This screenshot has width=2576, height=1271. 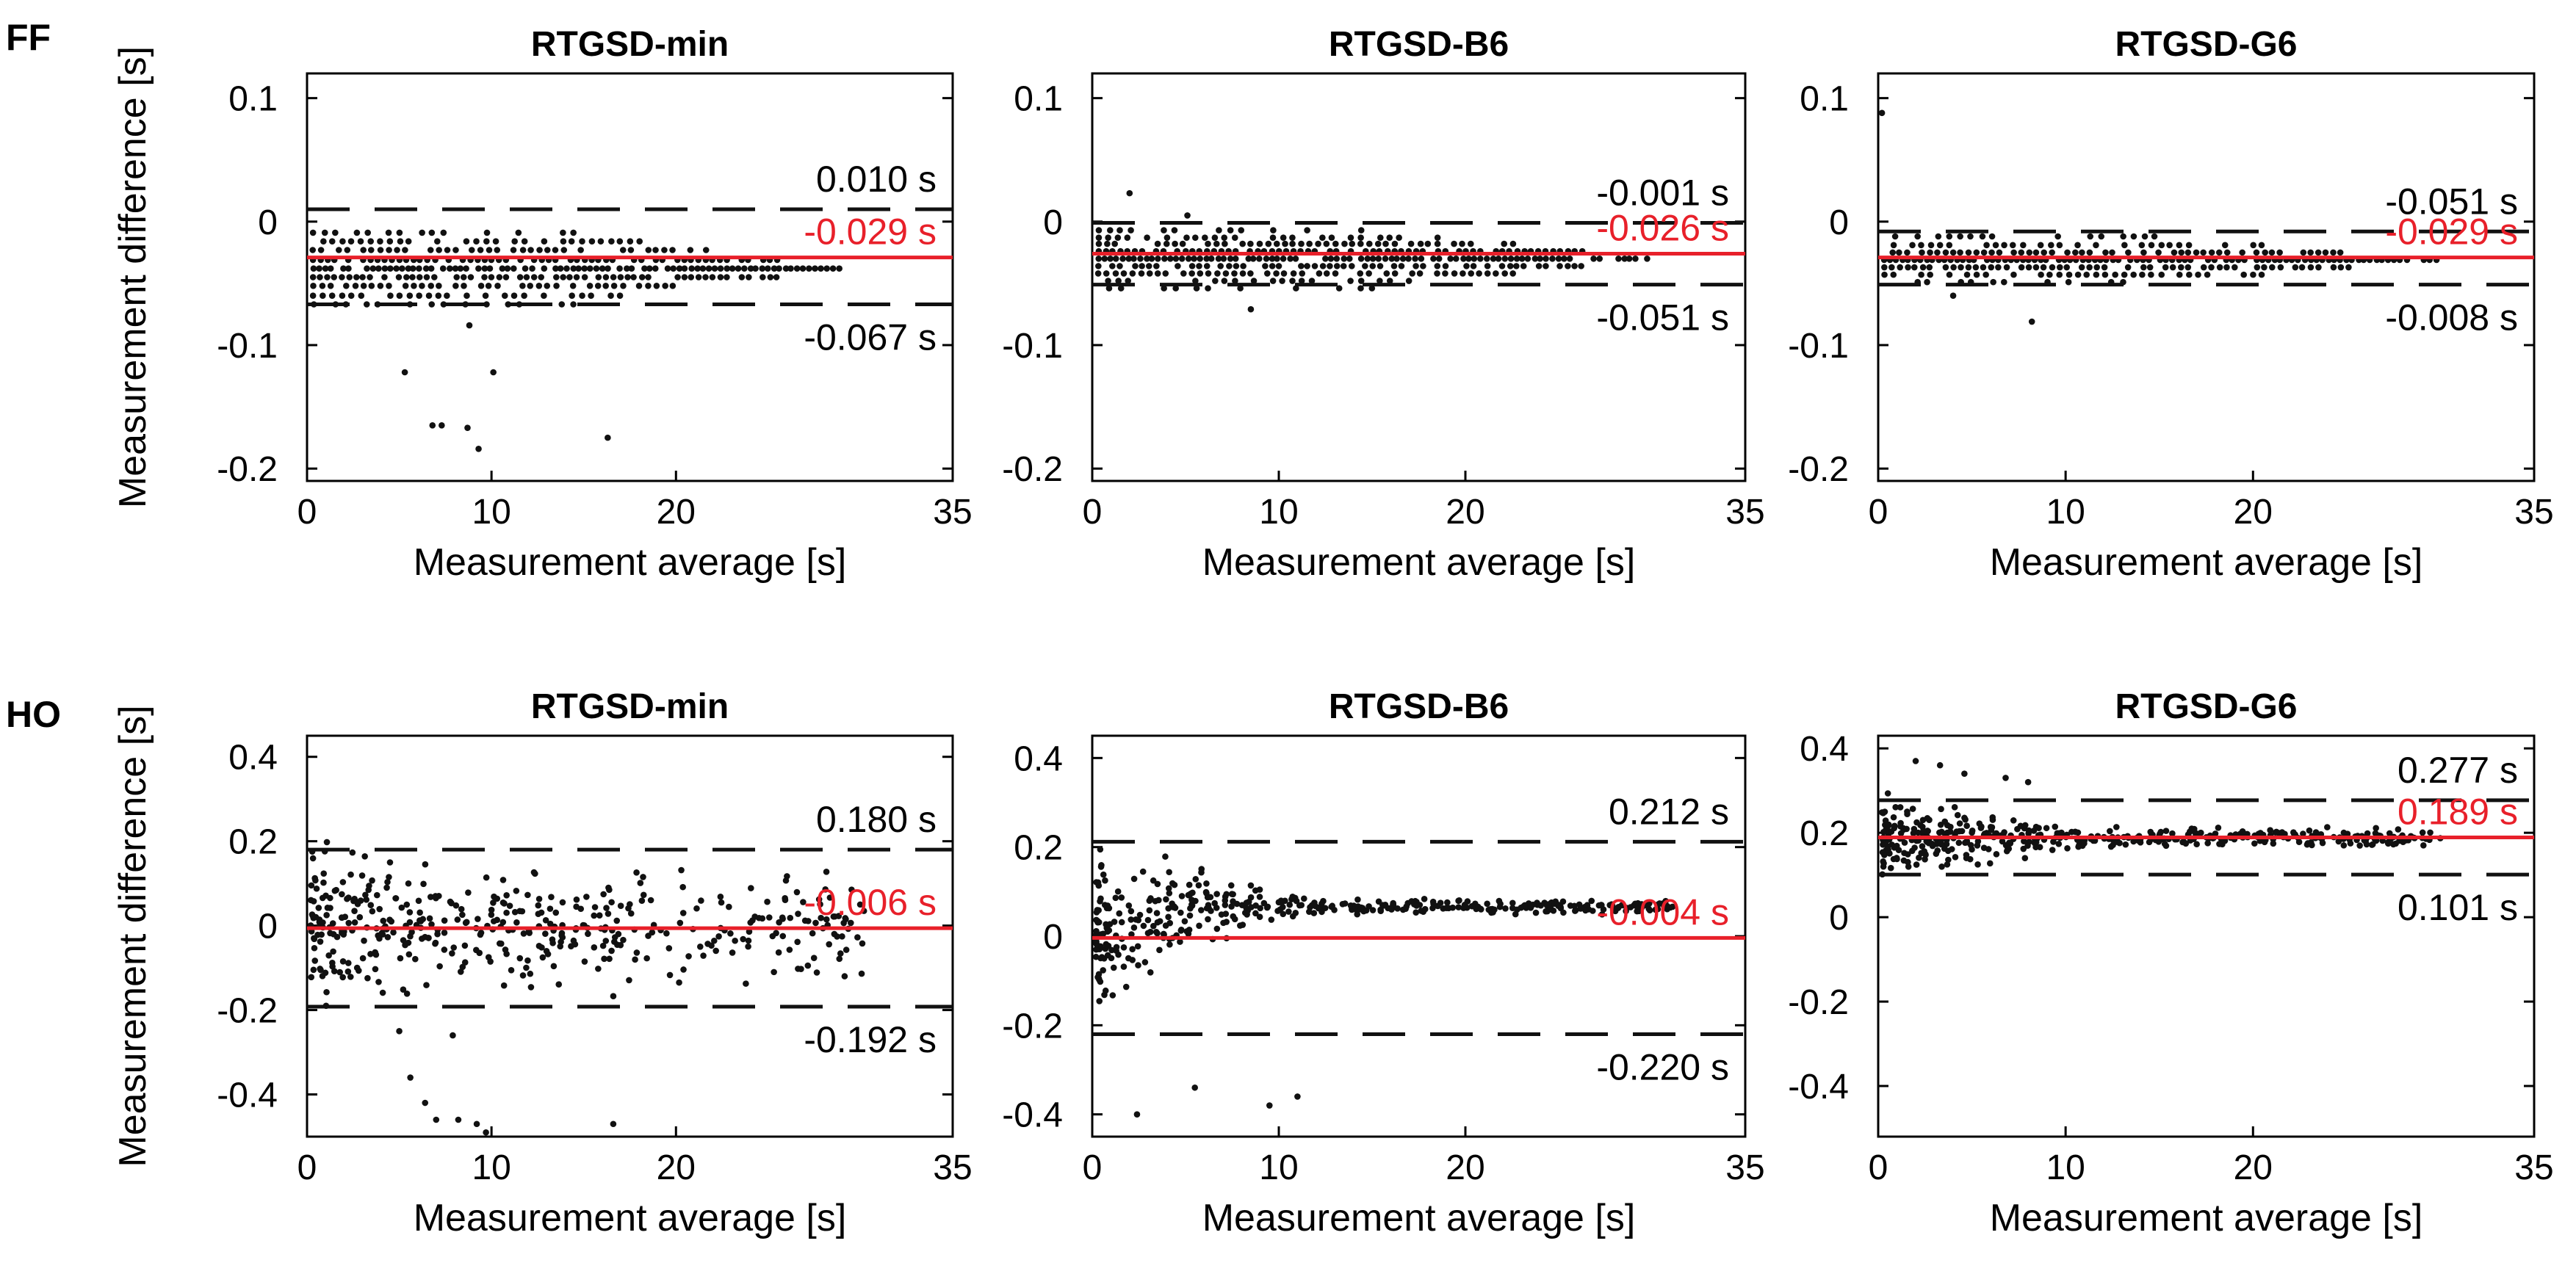 I want to click on x-tick-label: 10, so click(x=2065, y=1167).